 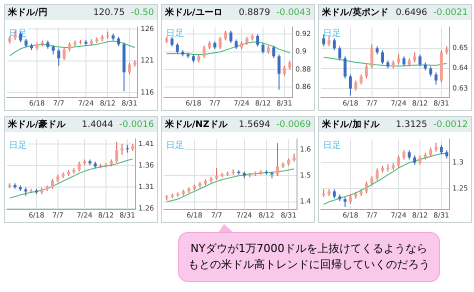 What do you see at coordinates (28, 12) in the screenshot?
I see `chart-title: 米ドル/円` at bounding box center [28, 12].